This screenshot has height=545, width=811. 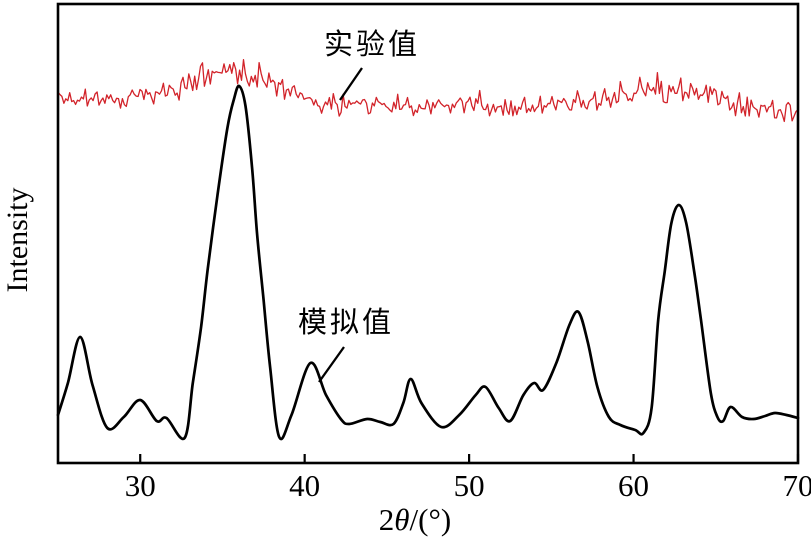 I want to click on x-axis-label: 2θ/(°), so click(x=415, y=520).